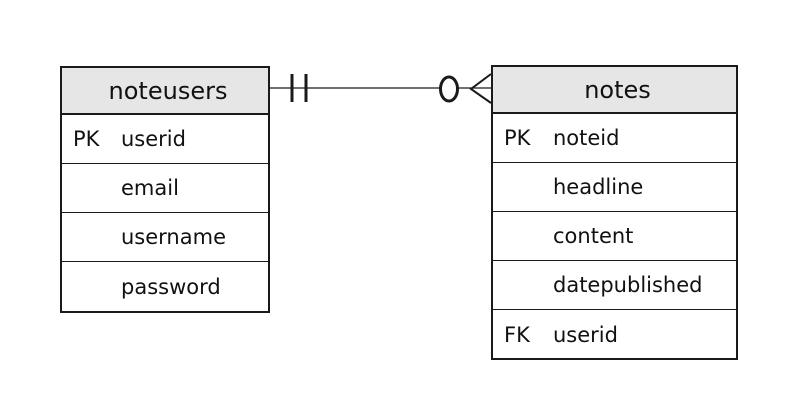 The width and height of the screenshot is (802, 419). I want to click on attribute-label: email, so click(150, 188).